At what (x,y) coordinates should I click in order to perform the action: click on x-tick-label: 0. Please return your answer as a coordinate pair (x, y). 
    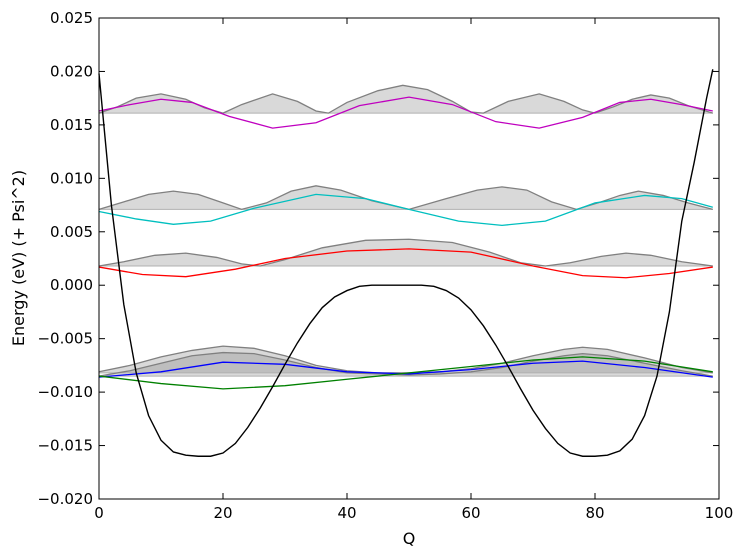
    Looking at the image, I should click on (99, 513).